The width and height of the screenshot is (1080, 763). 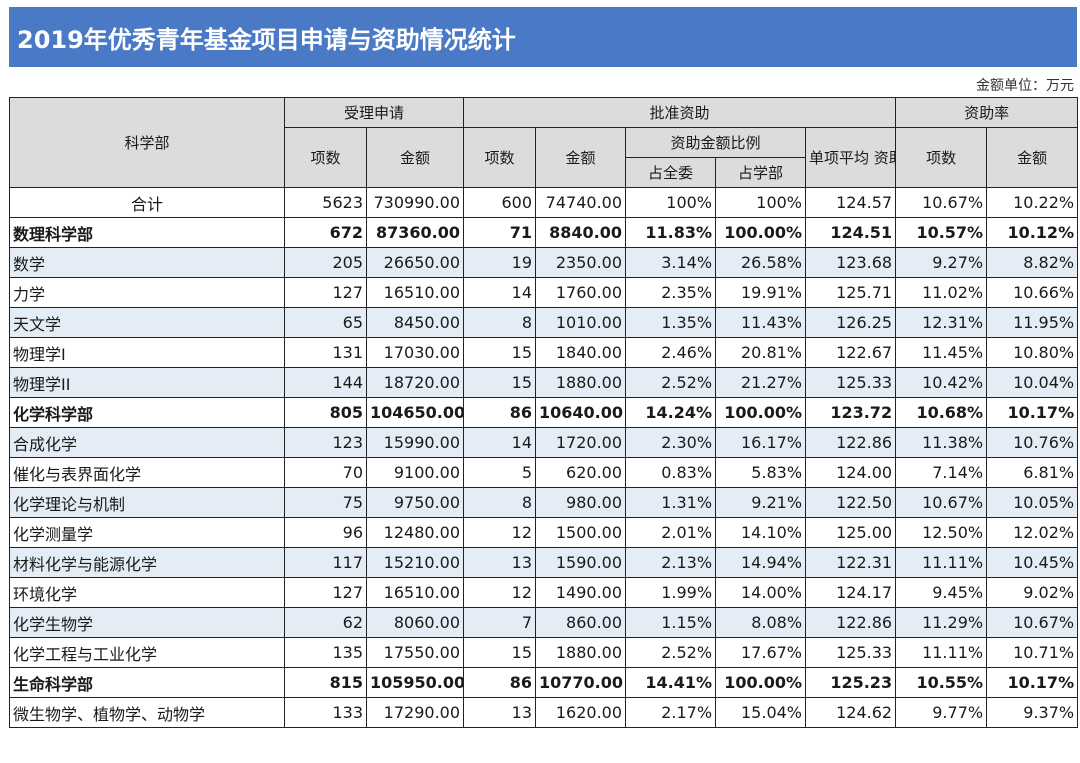 I want to click on cell-avg-amount: 124.62, so click(x=851, y=712).